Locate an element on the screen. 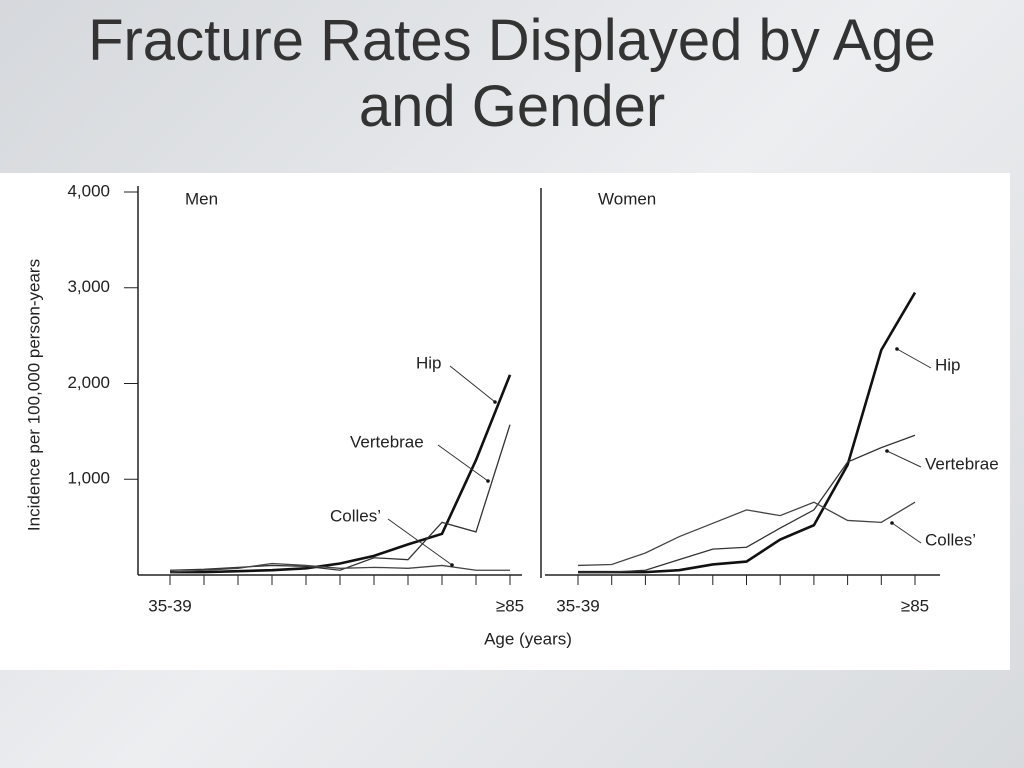 This screenshot has width=1024, height=768. y-tick-label: 4,000 is located at coordinates (88, 190).